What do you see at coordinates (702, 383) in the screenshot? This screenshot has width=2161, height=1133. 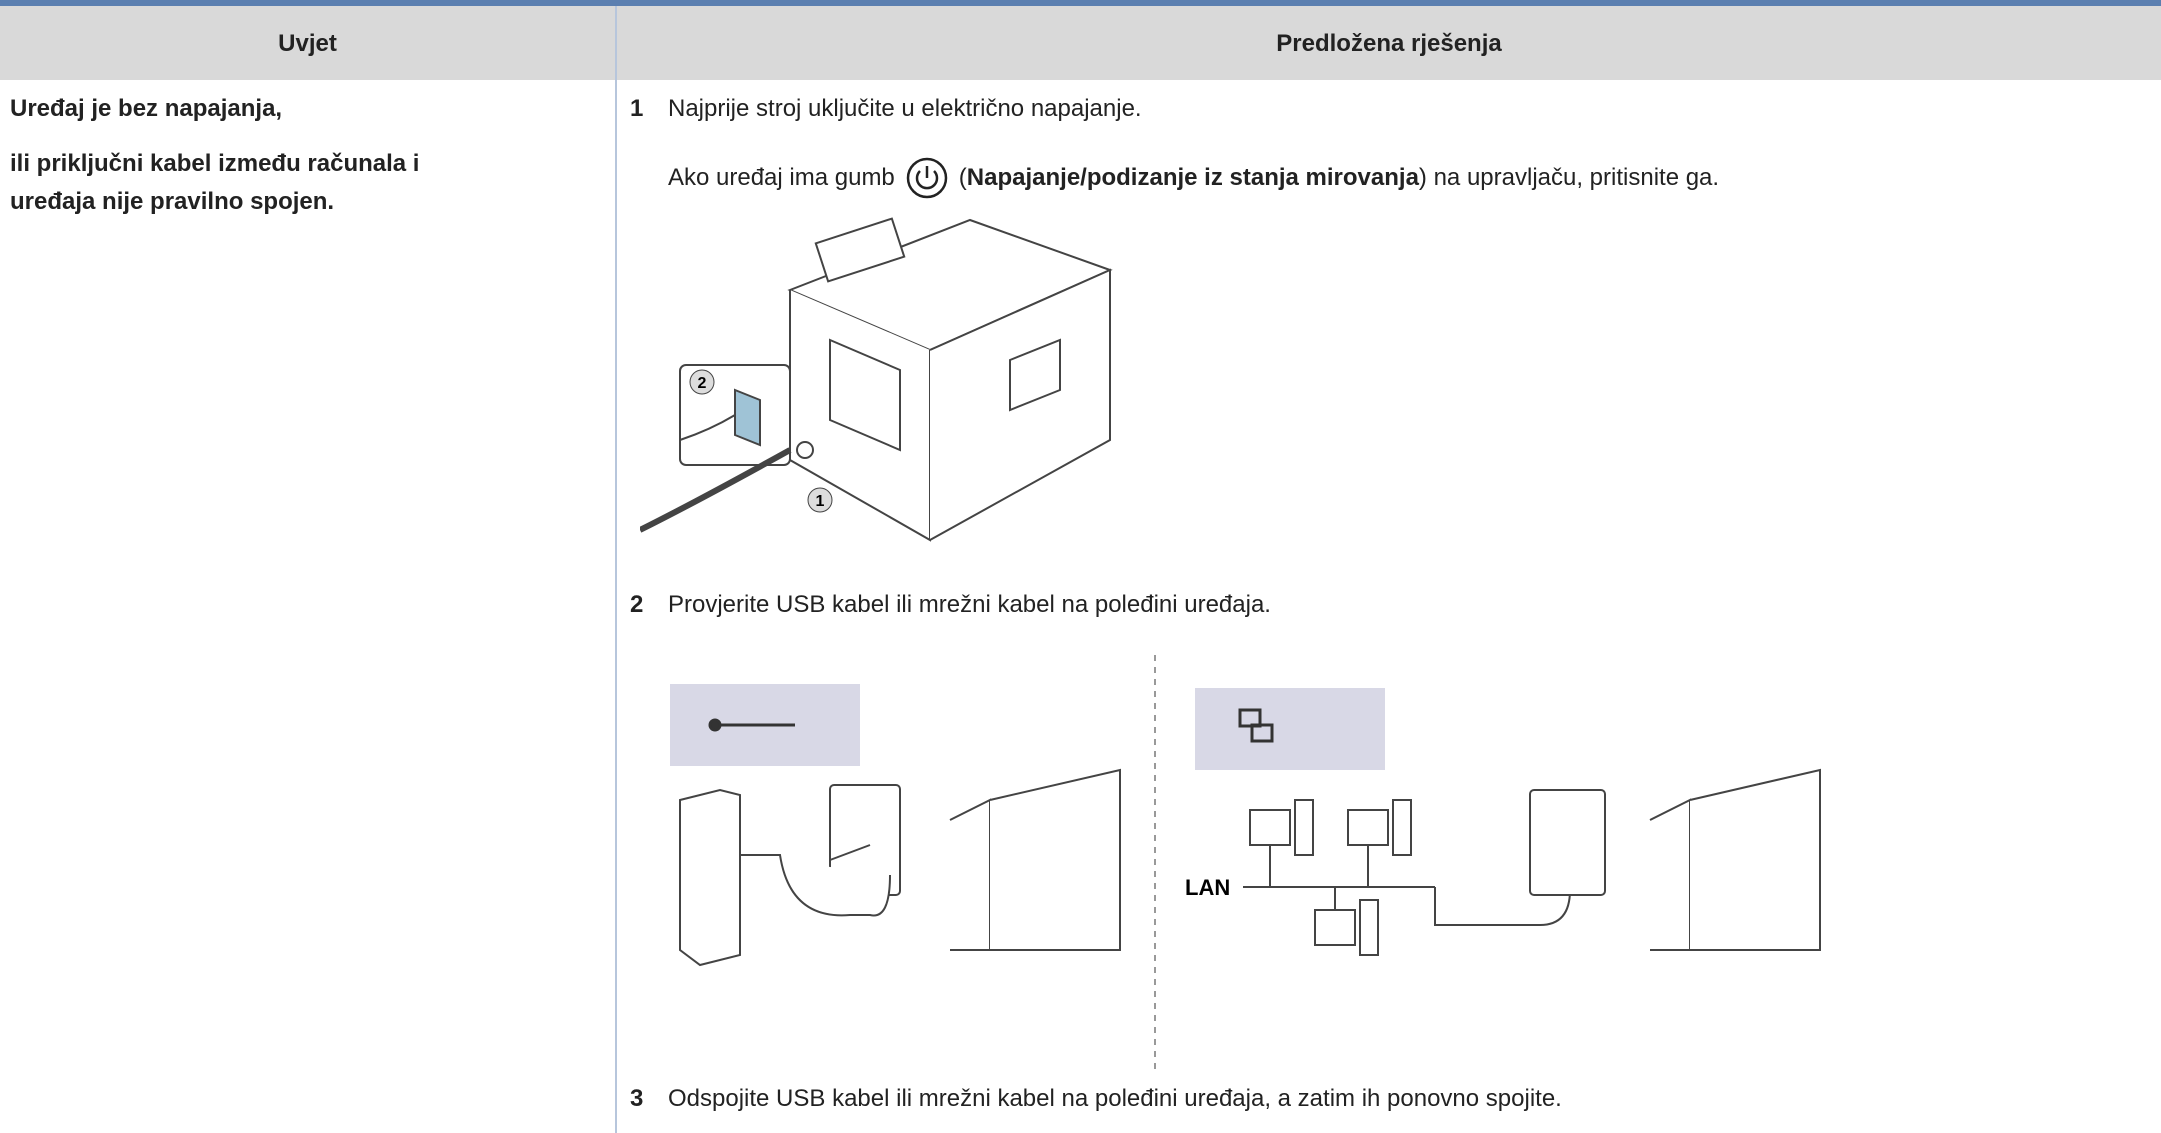 I see `callout: 2` at bounding box center [702, 383].